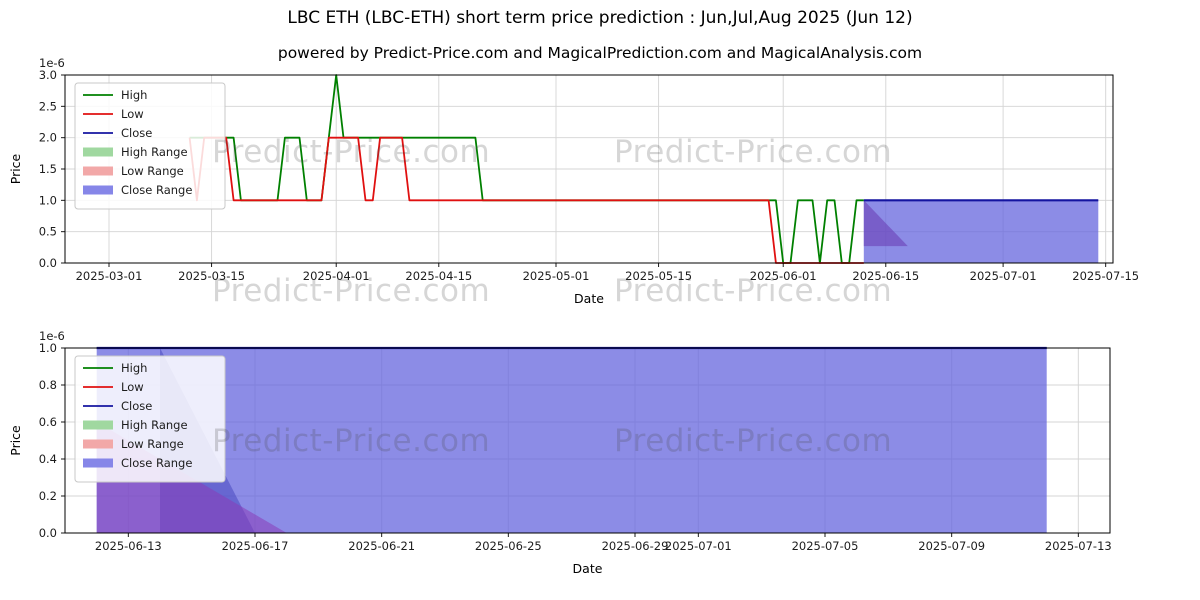 This screenshot has width=1200, height=600. I want to click on x-tick-label: 2025-06-17, so click(255, 546).